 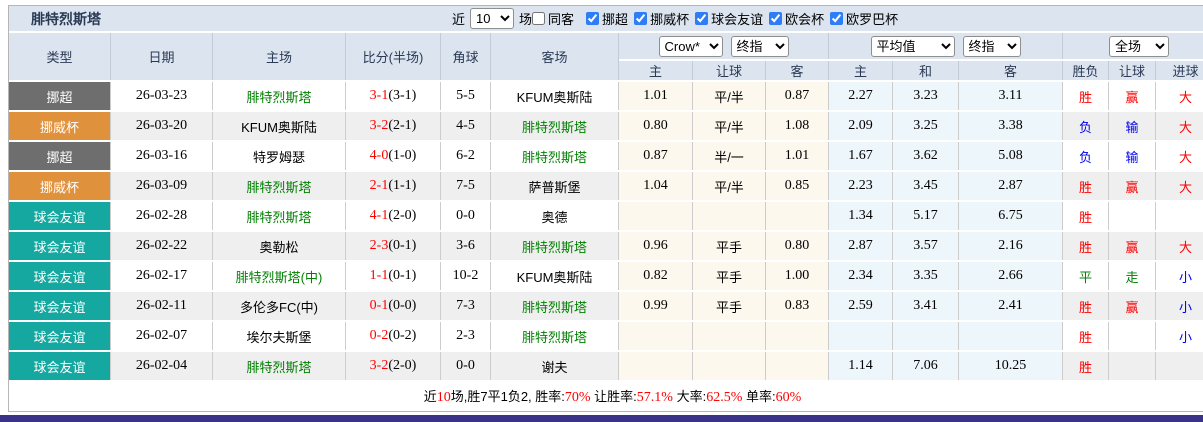 What do you see at coordinates (379, 185) in the screenshot?
I see `score-fulltime: 2-1` at bounding box center [379, 185].